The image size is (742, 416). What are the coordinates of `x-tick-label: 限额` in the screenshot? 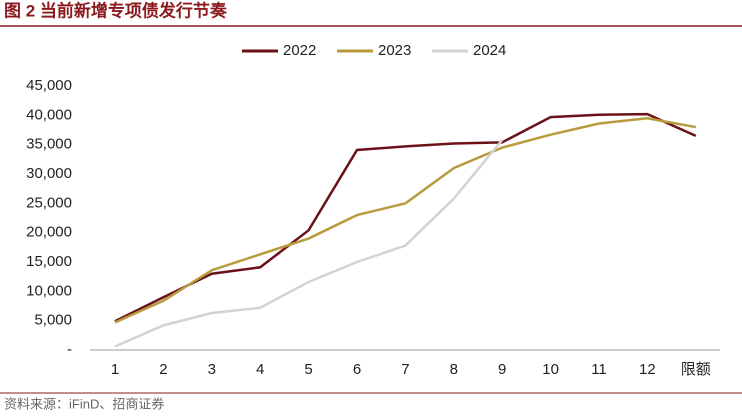 It's located at (696, 369).